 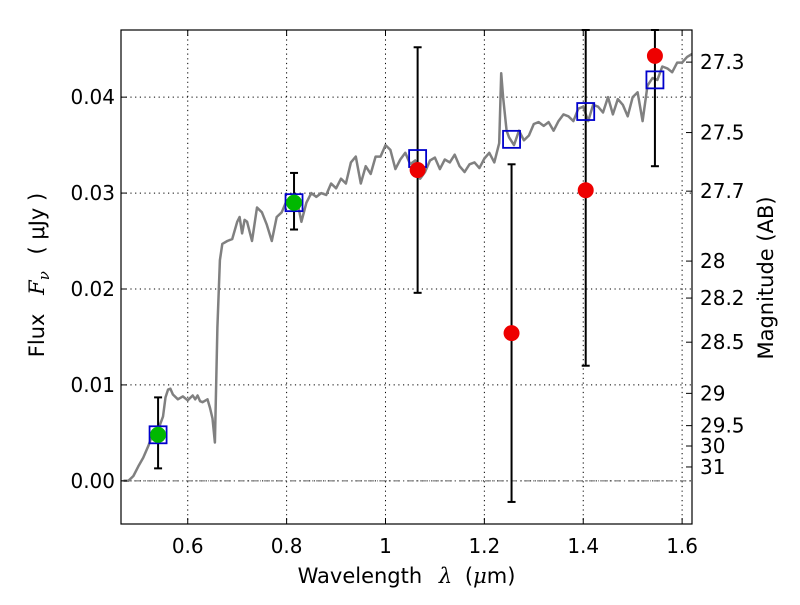 I want to click on y-tick-label: 0.00, so click(x=92, y=481).